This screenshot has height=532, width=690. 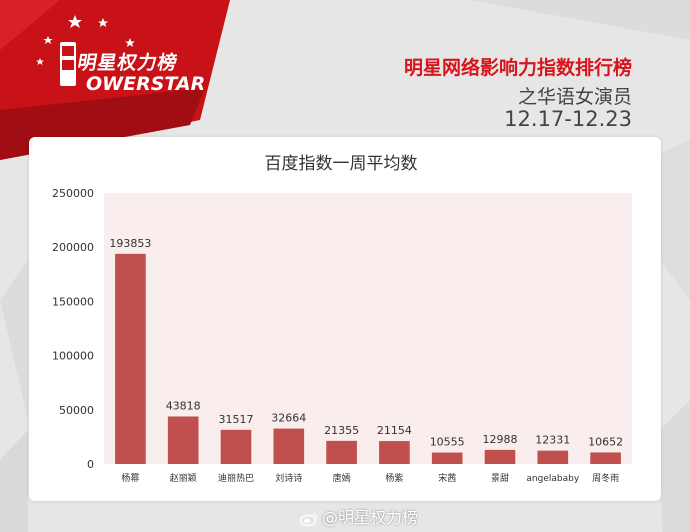 What do you see at coordinates (447, 478) in the screenshot?
I see `x-tick-label: 宋茜` at bounding box center [447, 478].